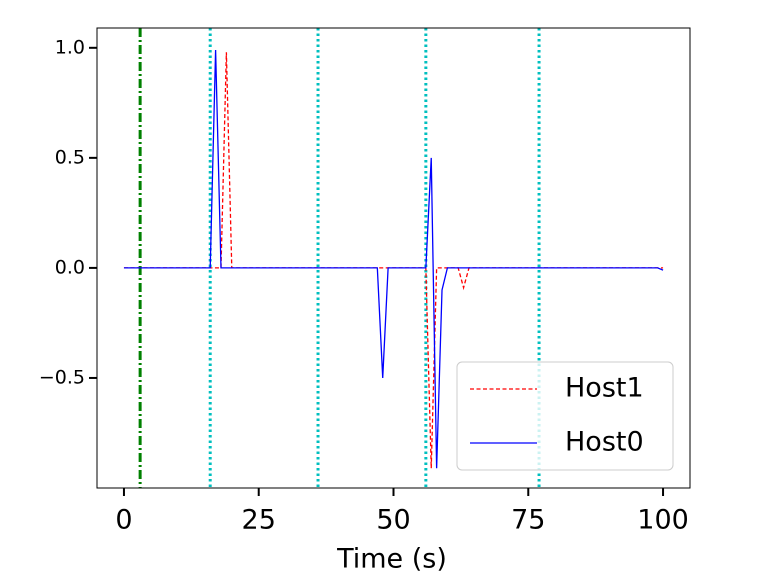 The height and width of the screenshot is (577, 765). Describe the element at coordinates (259, 520) in the screenshot. I see `x-tick-label: 25` at that location.